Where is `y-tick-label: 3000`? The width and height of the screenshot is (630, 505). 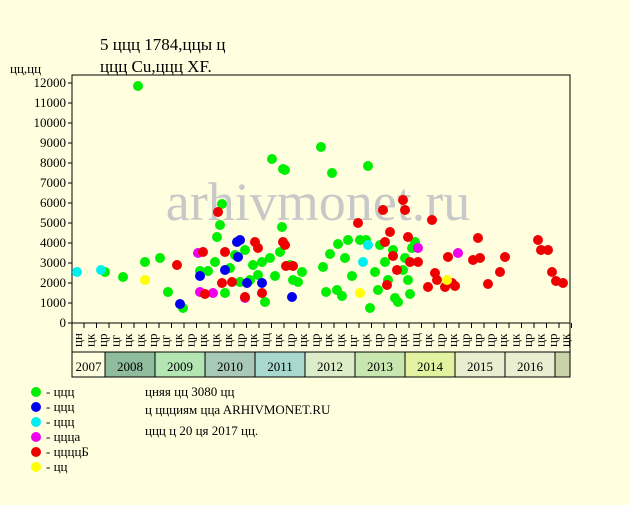 y-tick-label: 3000 is located at coordinates (53, 262).